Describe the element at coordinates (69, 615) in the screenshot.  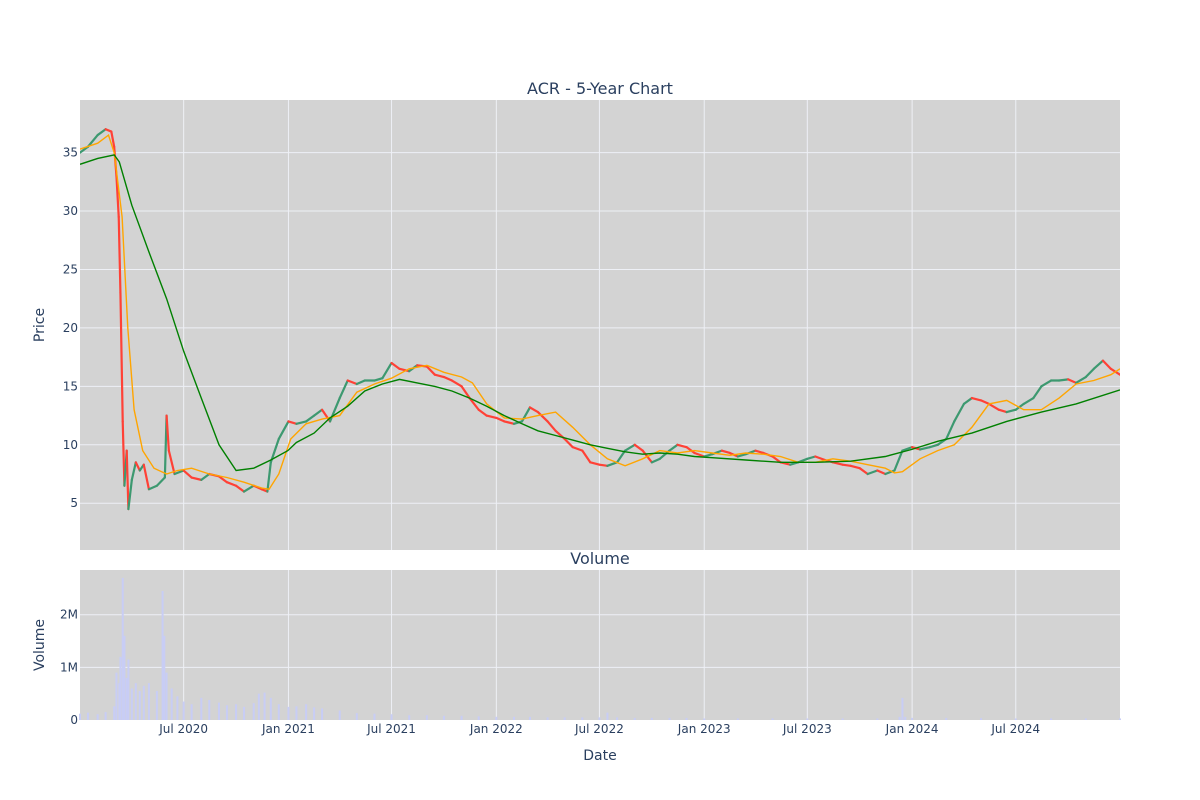
I see `volume-y-tick-label: 2M` at that location.